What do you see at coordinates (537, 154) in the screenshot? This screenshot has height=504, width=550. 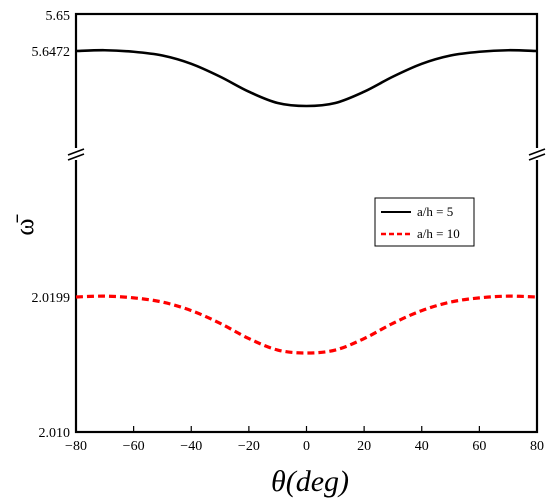 I see `axis-break-right` at bounding box center [537, 154].